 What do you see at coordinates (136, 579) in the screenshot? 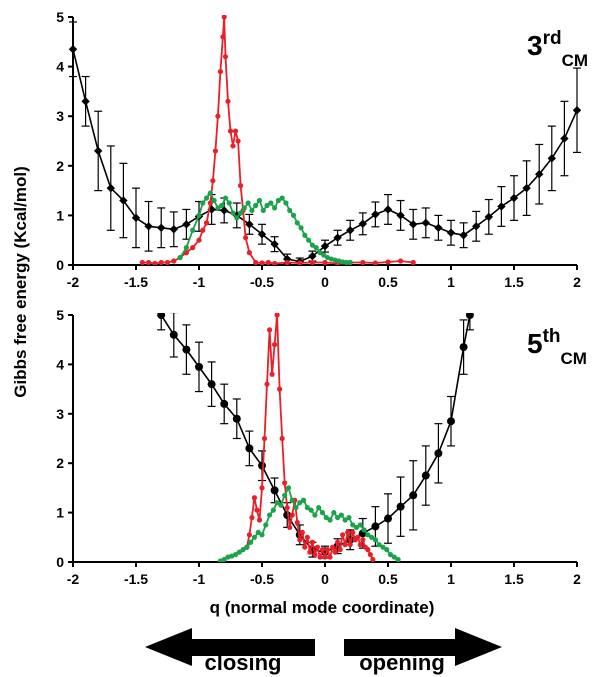
I see `x-tick-label: -1.5` at bounding box center [136, 579].